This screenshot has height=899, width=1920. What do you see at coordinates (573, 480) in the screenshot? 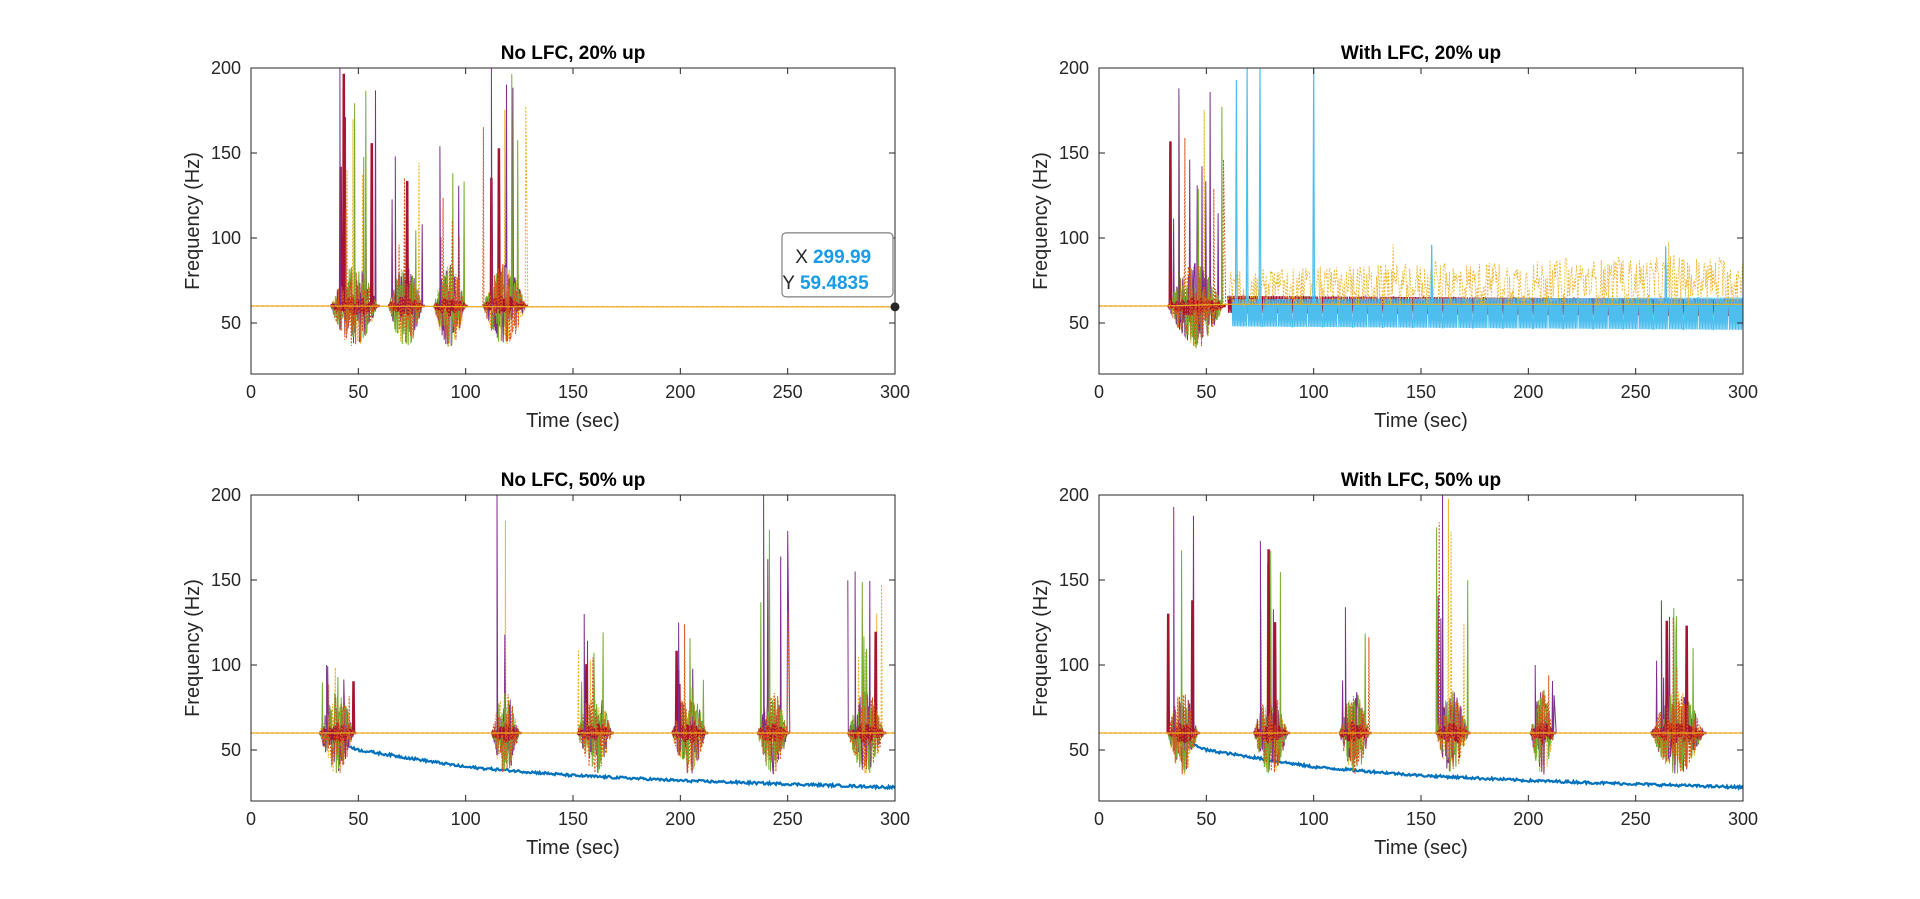
I see `chart-title: No LFC, 50% up` at bounding box center [573, 480].